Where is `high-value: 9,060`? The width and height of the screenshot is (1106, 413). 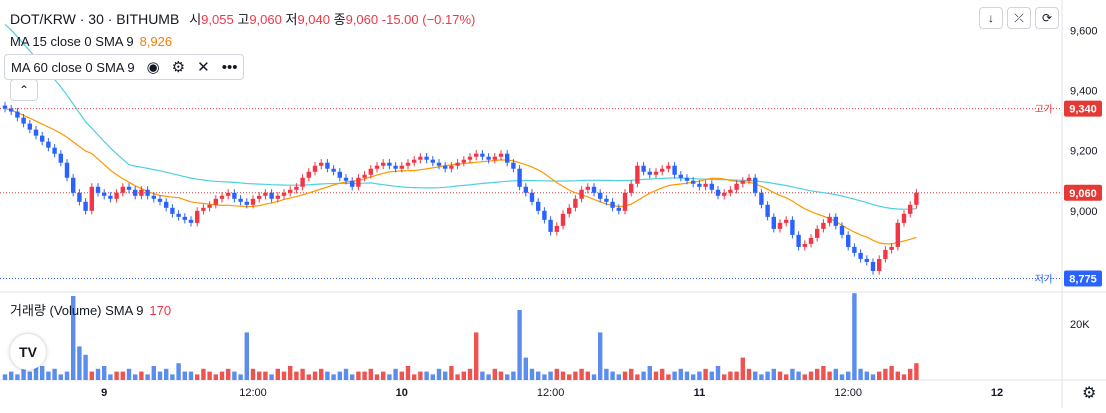 high-value: 9,060 is located at coordinates (265, 19).